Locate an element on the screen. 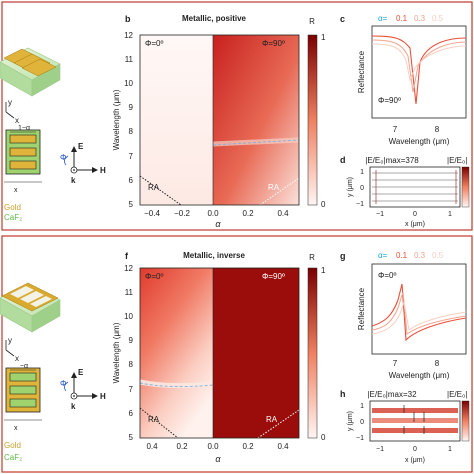 This screenshot has width=474, height=474. c-ylabel: Reflectance is located at coordinates (361, 71).